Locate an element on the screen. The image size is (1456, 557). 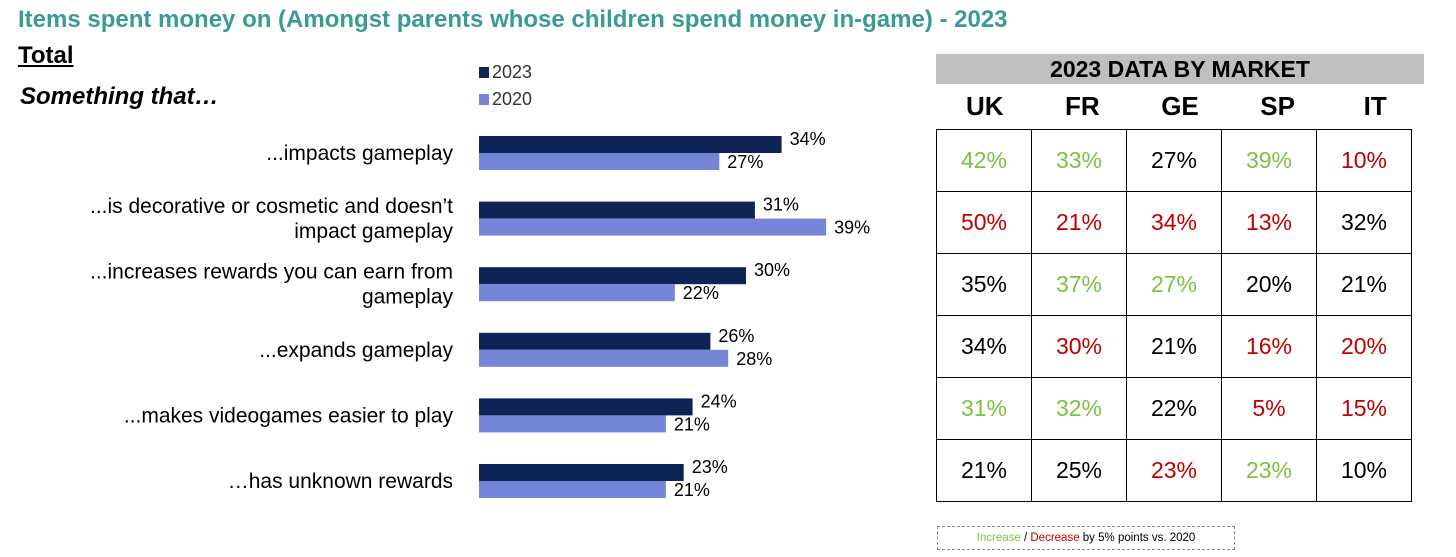
category-label: …has unknown rewards is located at coordinates (340, 481).